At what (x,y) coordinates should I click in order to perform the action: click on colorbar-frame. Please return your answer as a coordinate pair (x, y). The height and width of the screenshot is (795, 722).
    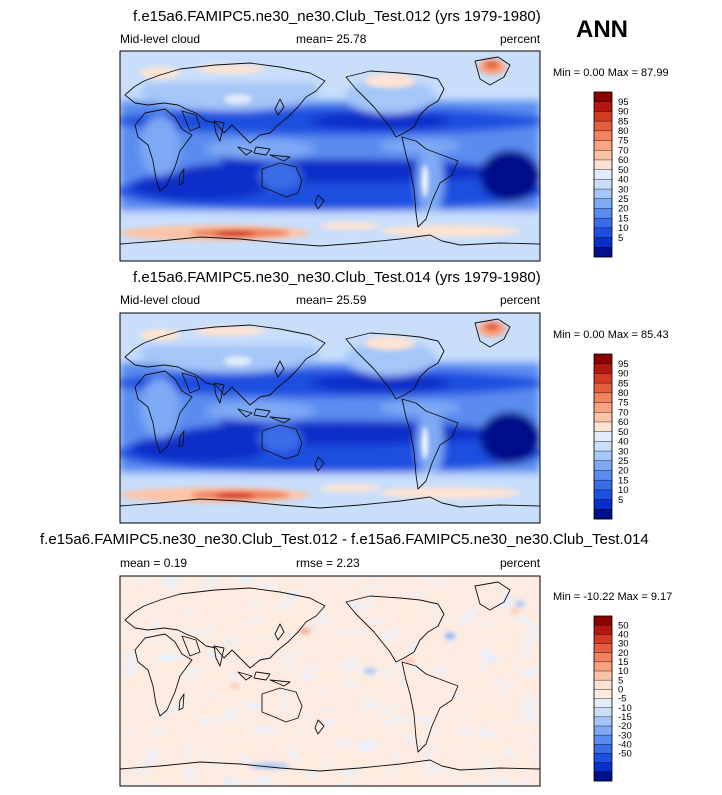
    Looking at the image, I should click on (603, 174).